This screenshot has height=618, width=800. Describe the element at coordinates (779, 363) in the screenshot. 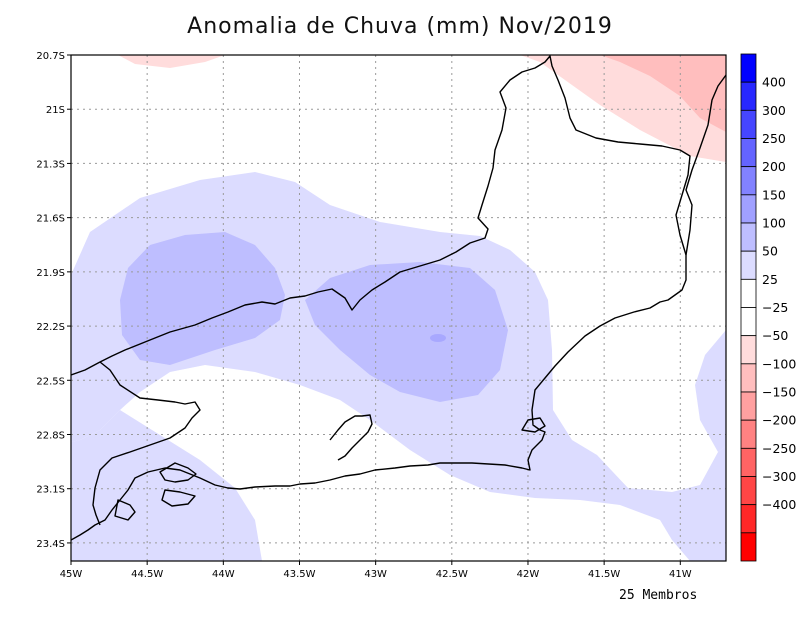

I see `colorbar-label: −100` at that location.